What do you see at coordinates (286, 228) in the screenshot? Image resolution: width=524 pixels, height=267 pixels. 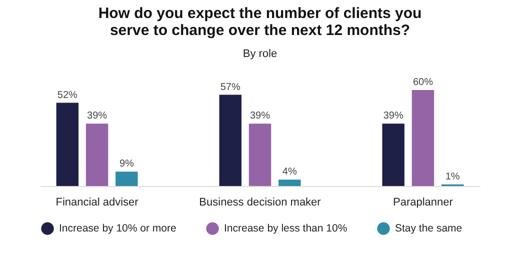 I see `legend-label: Increase by less than 10%` at bounding box center [286, 228].